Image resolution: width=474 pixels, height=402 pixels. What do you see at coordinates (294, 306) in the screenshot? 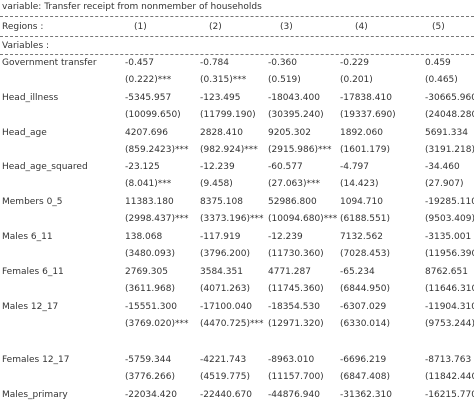
I see `coefficient: -18354.530` at bounding box center [294, 306].